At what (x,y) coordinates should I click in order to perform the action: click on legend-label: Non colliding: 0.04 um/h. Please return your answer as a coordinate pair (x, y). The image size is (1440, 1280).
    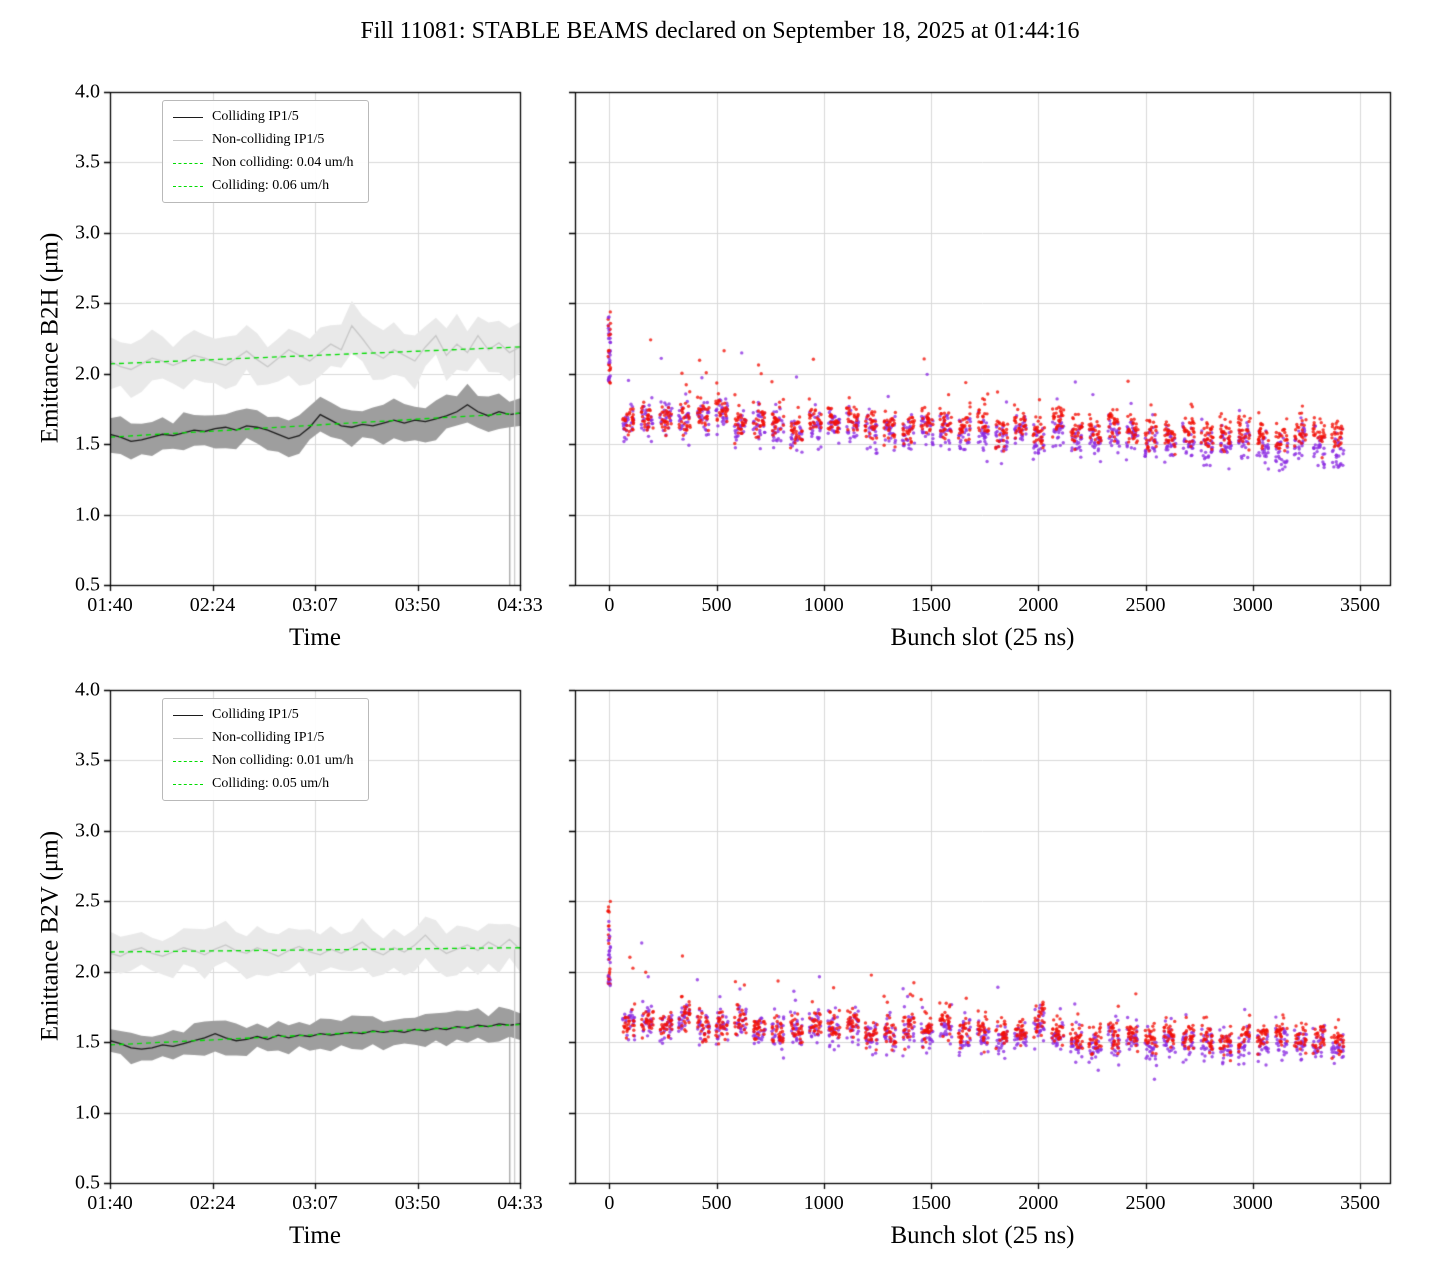
    Looking at the image, I should click on (283, 162).